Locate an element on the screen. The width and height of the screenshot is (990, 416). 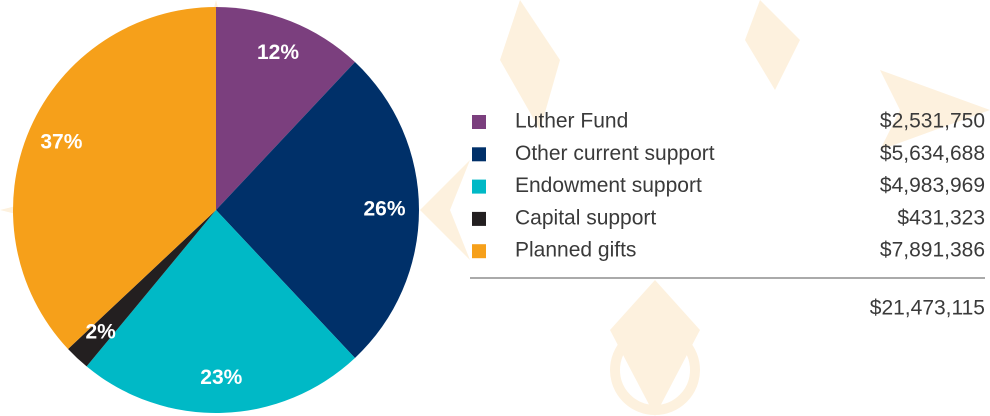
total-amount: $21,473,115 is located at coordinates (927, 308).